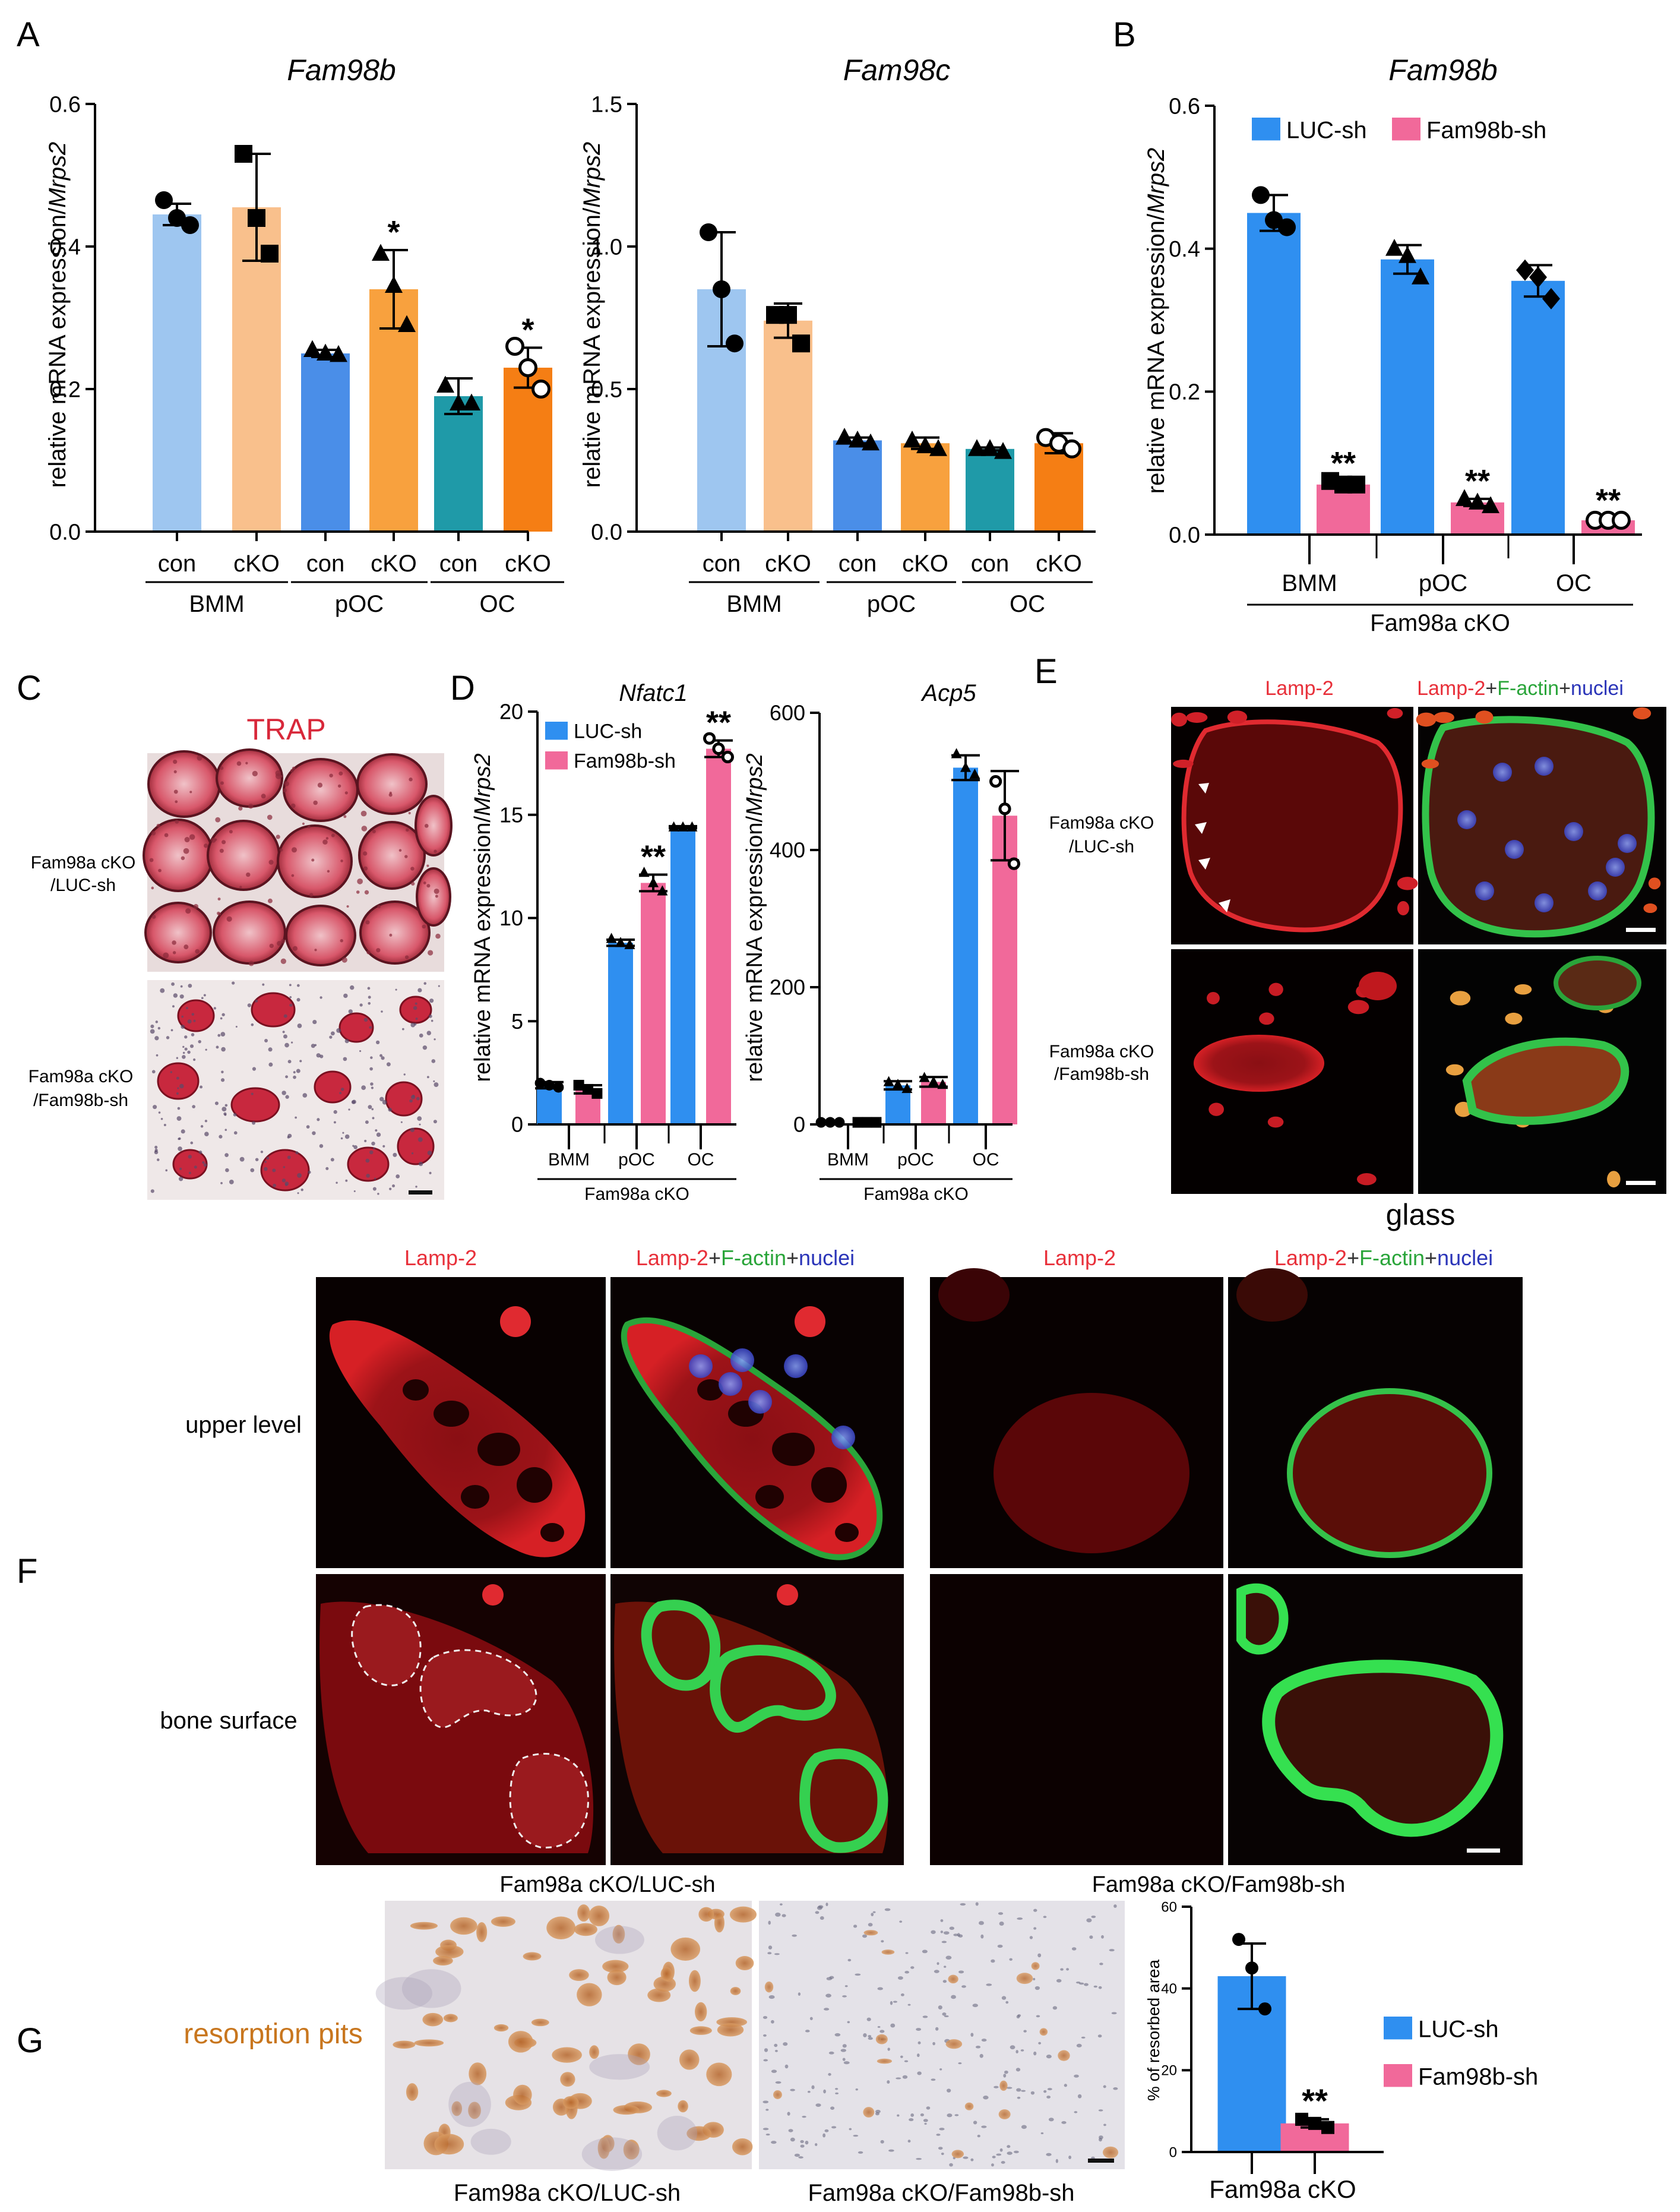 The width and height of the screenshot is (1680, 2212). I want to click on nucleus, so click(701, 1366).